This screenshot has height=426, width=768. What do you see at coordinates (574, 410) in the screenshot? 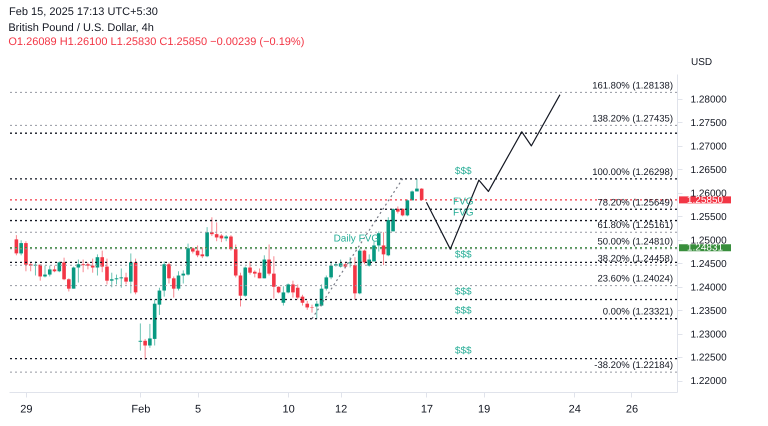
I see `x-tick-label: 24` at bounding box center [574, 410].